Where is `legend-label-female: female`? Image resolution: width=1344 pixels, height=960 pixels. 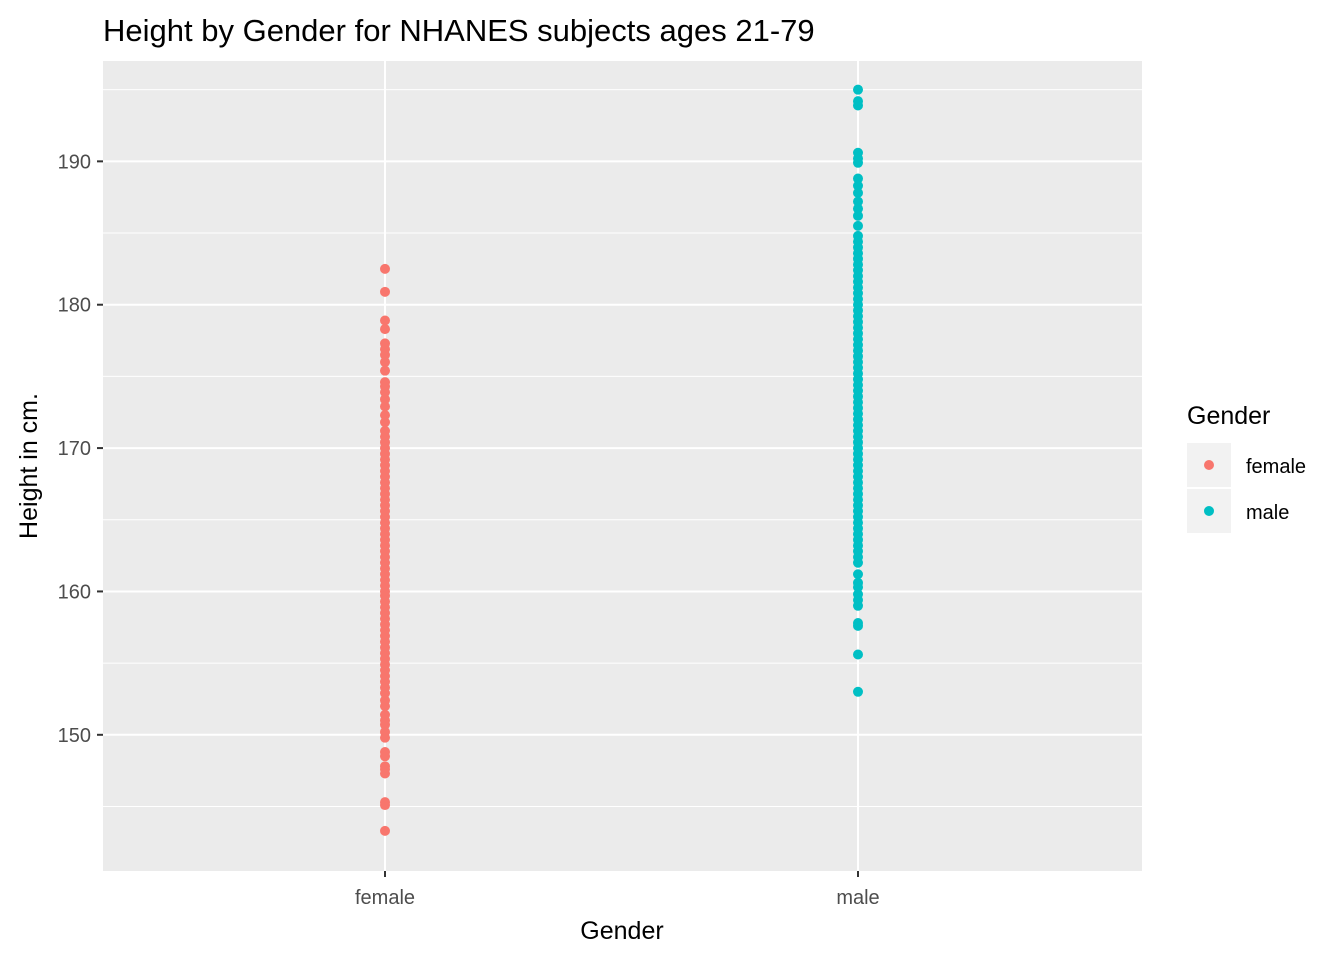 legend-label-female: female is located at coordinates (1276, 467).